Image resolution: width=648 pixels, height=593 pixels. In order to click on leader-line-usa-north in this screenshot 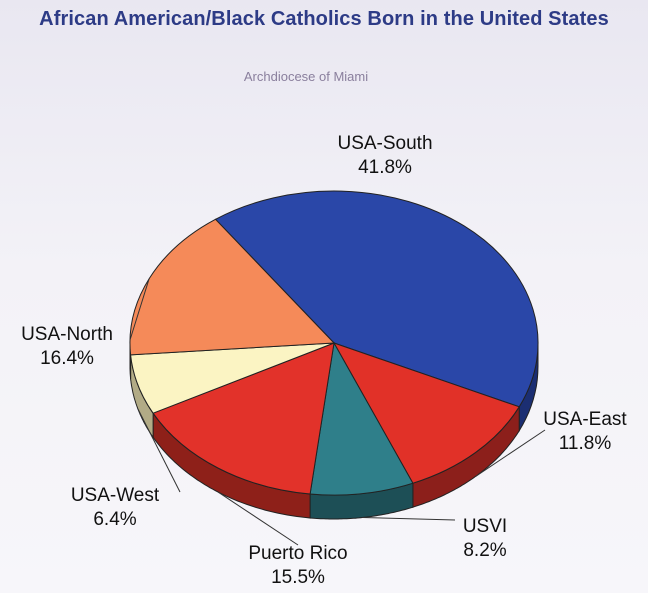, I will do `click(139, 309)`.